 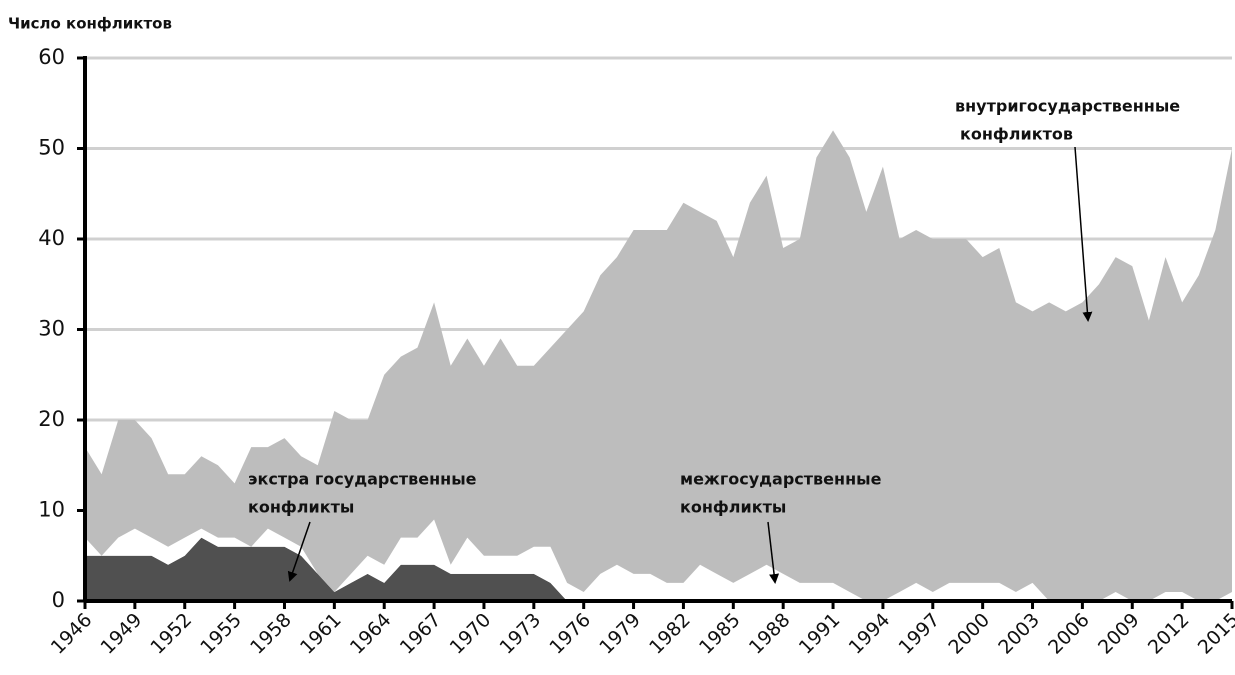 I want to click on x-tick-label: 1985, so click(x=720, y=634).